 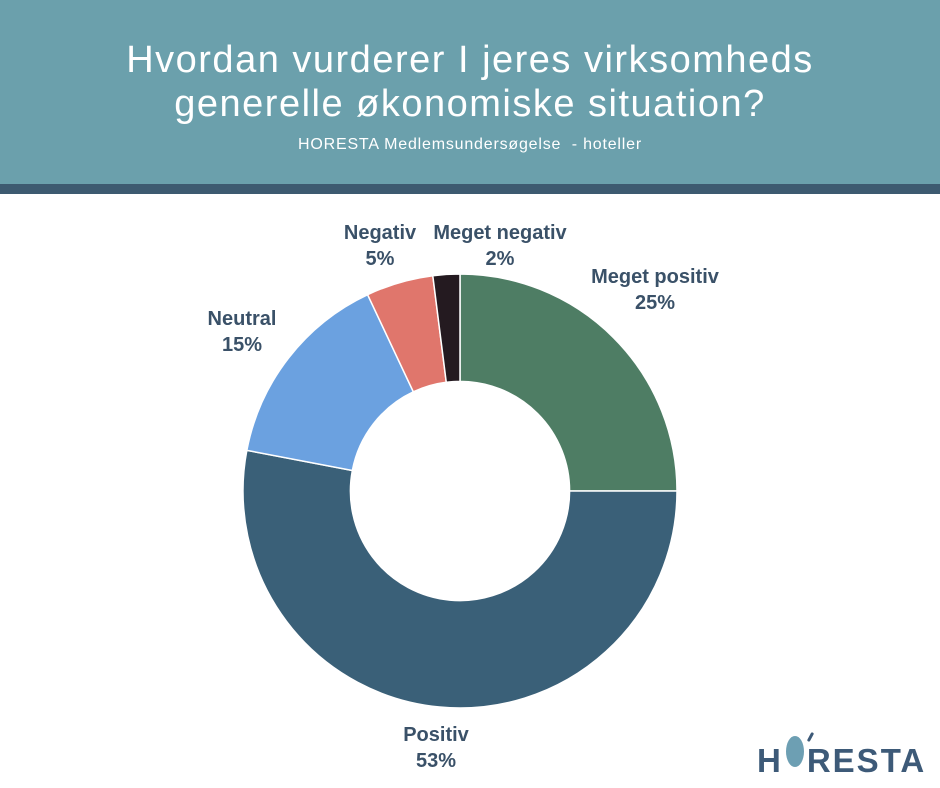 I want to click on horesta-logo: H RESTA, so click(x=840, y=749).